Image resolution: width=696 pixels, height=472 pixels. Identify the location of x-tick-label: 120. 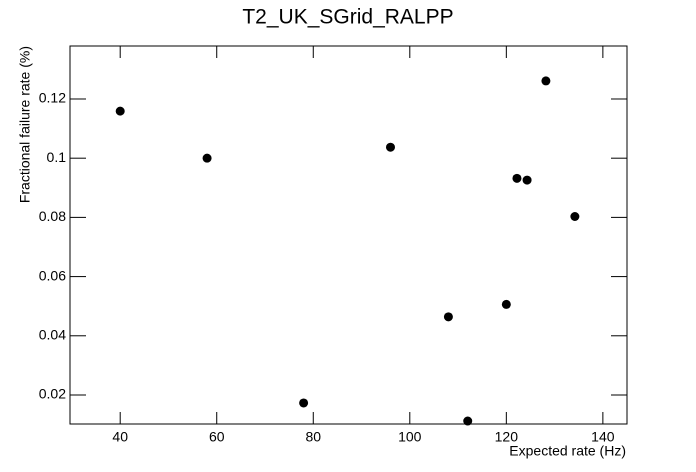
(507, 437).